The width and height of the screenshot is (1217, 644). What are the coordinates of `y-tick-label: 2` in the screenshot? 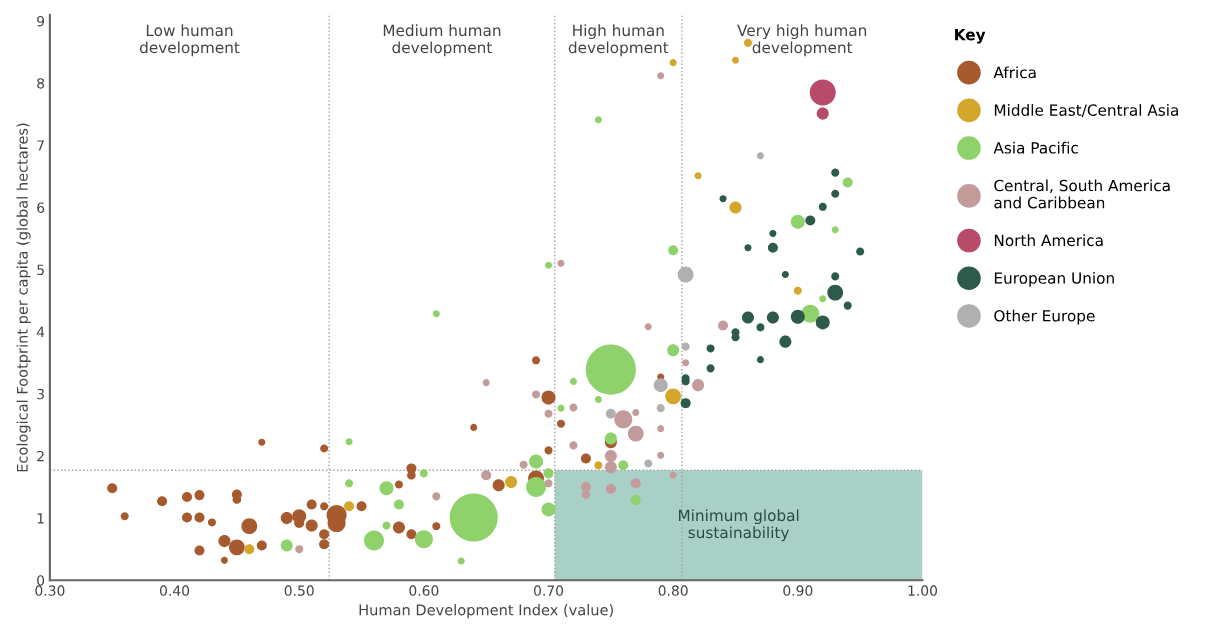 It's located at (40, 456).